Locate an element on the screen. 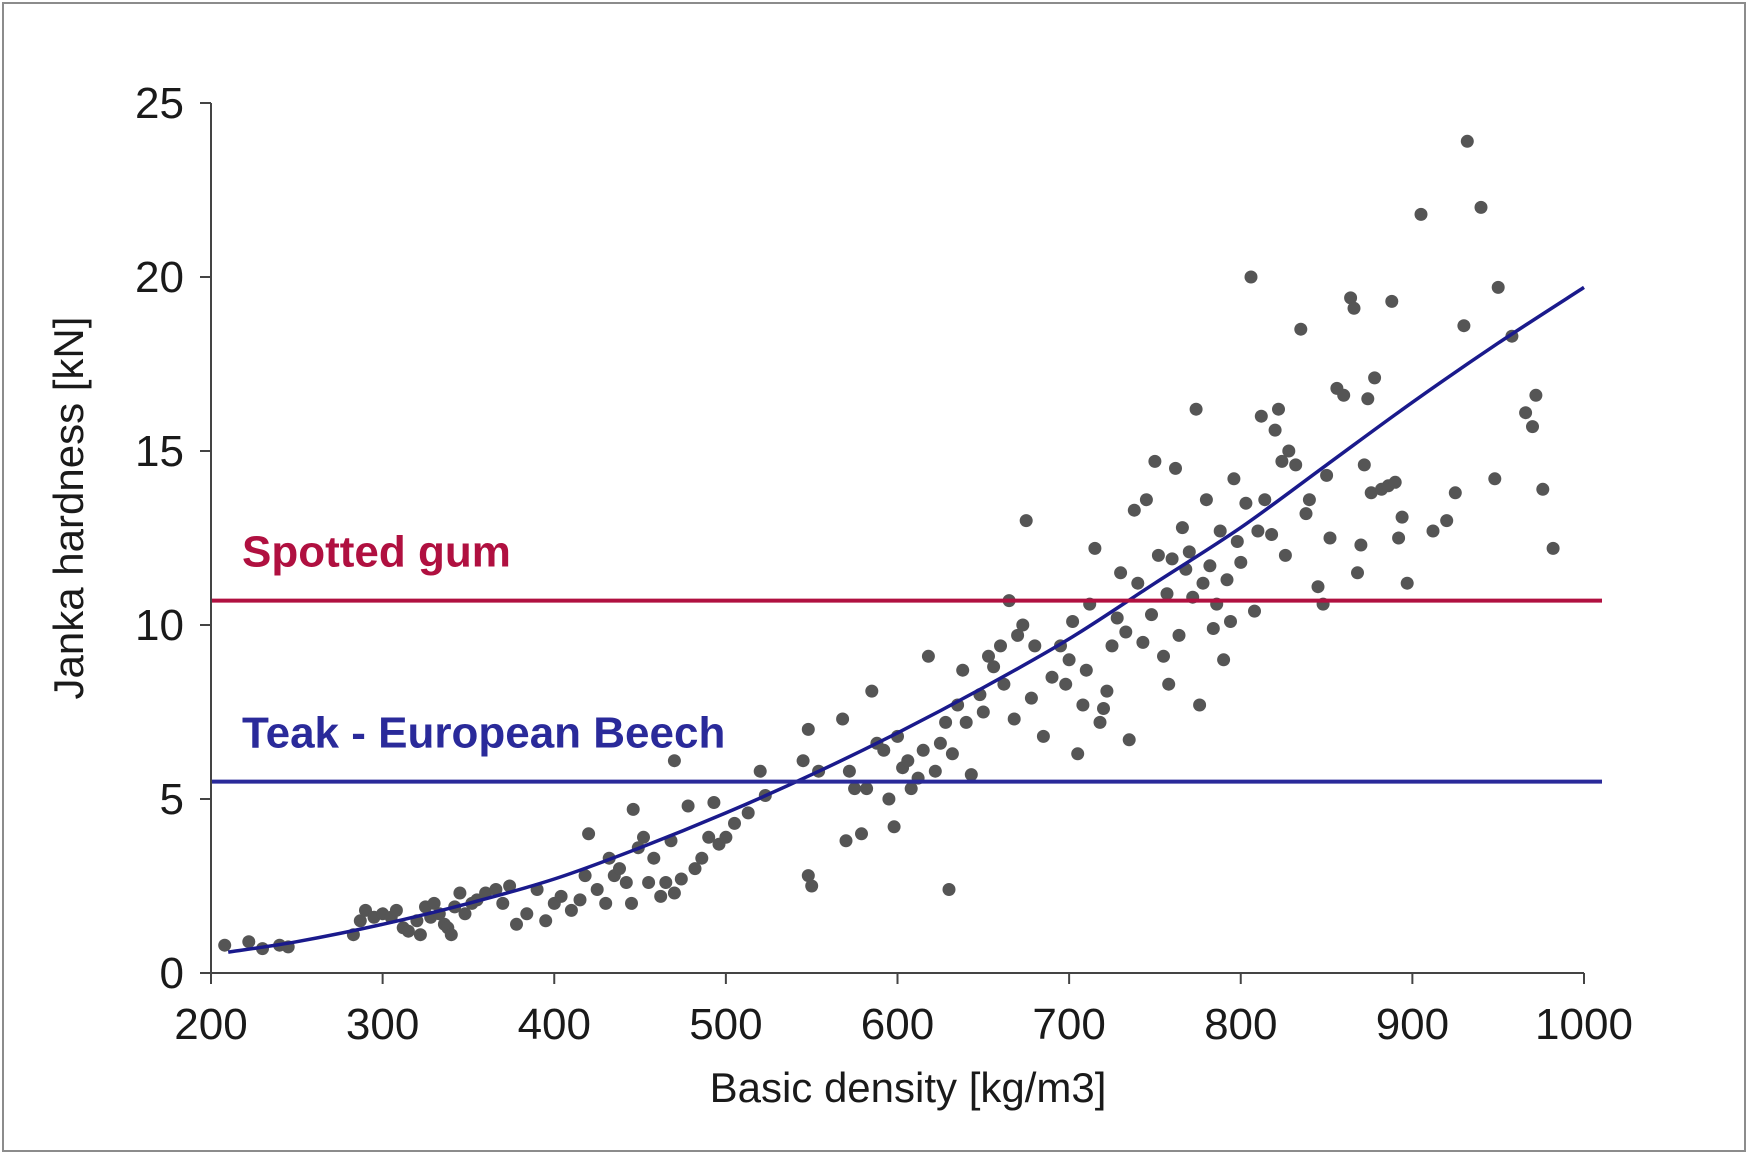  y-tick-label: 5 is located at coordinates (172, 799).